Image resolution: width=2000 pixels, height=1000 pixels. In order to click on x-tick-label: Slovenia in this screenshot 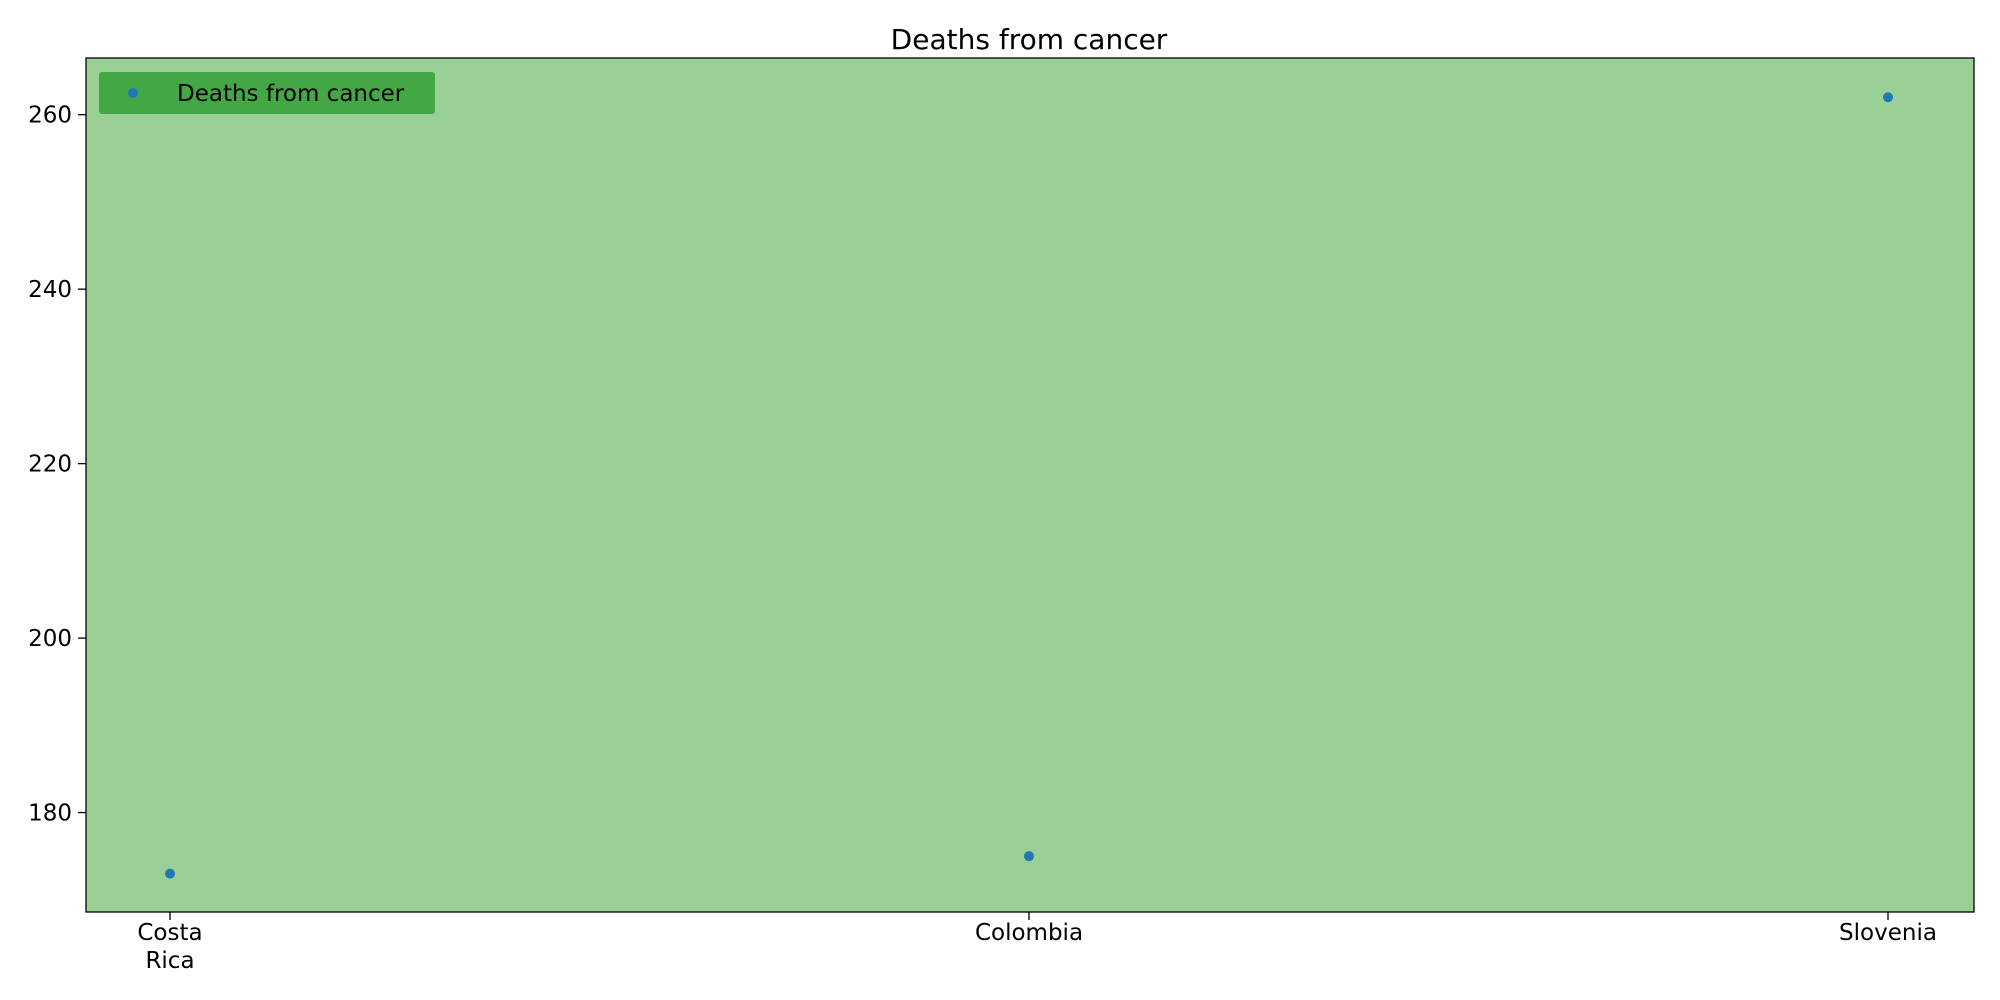, I will do `click(1888, 933)`.